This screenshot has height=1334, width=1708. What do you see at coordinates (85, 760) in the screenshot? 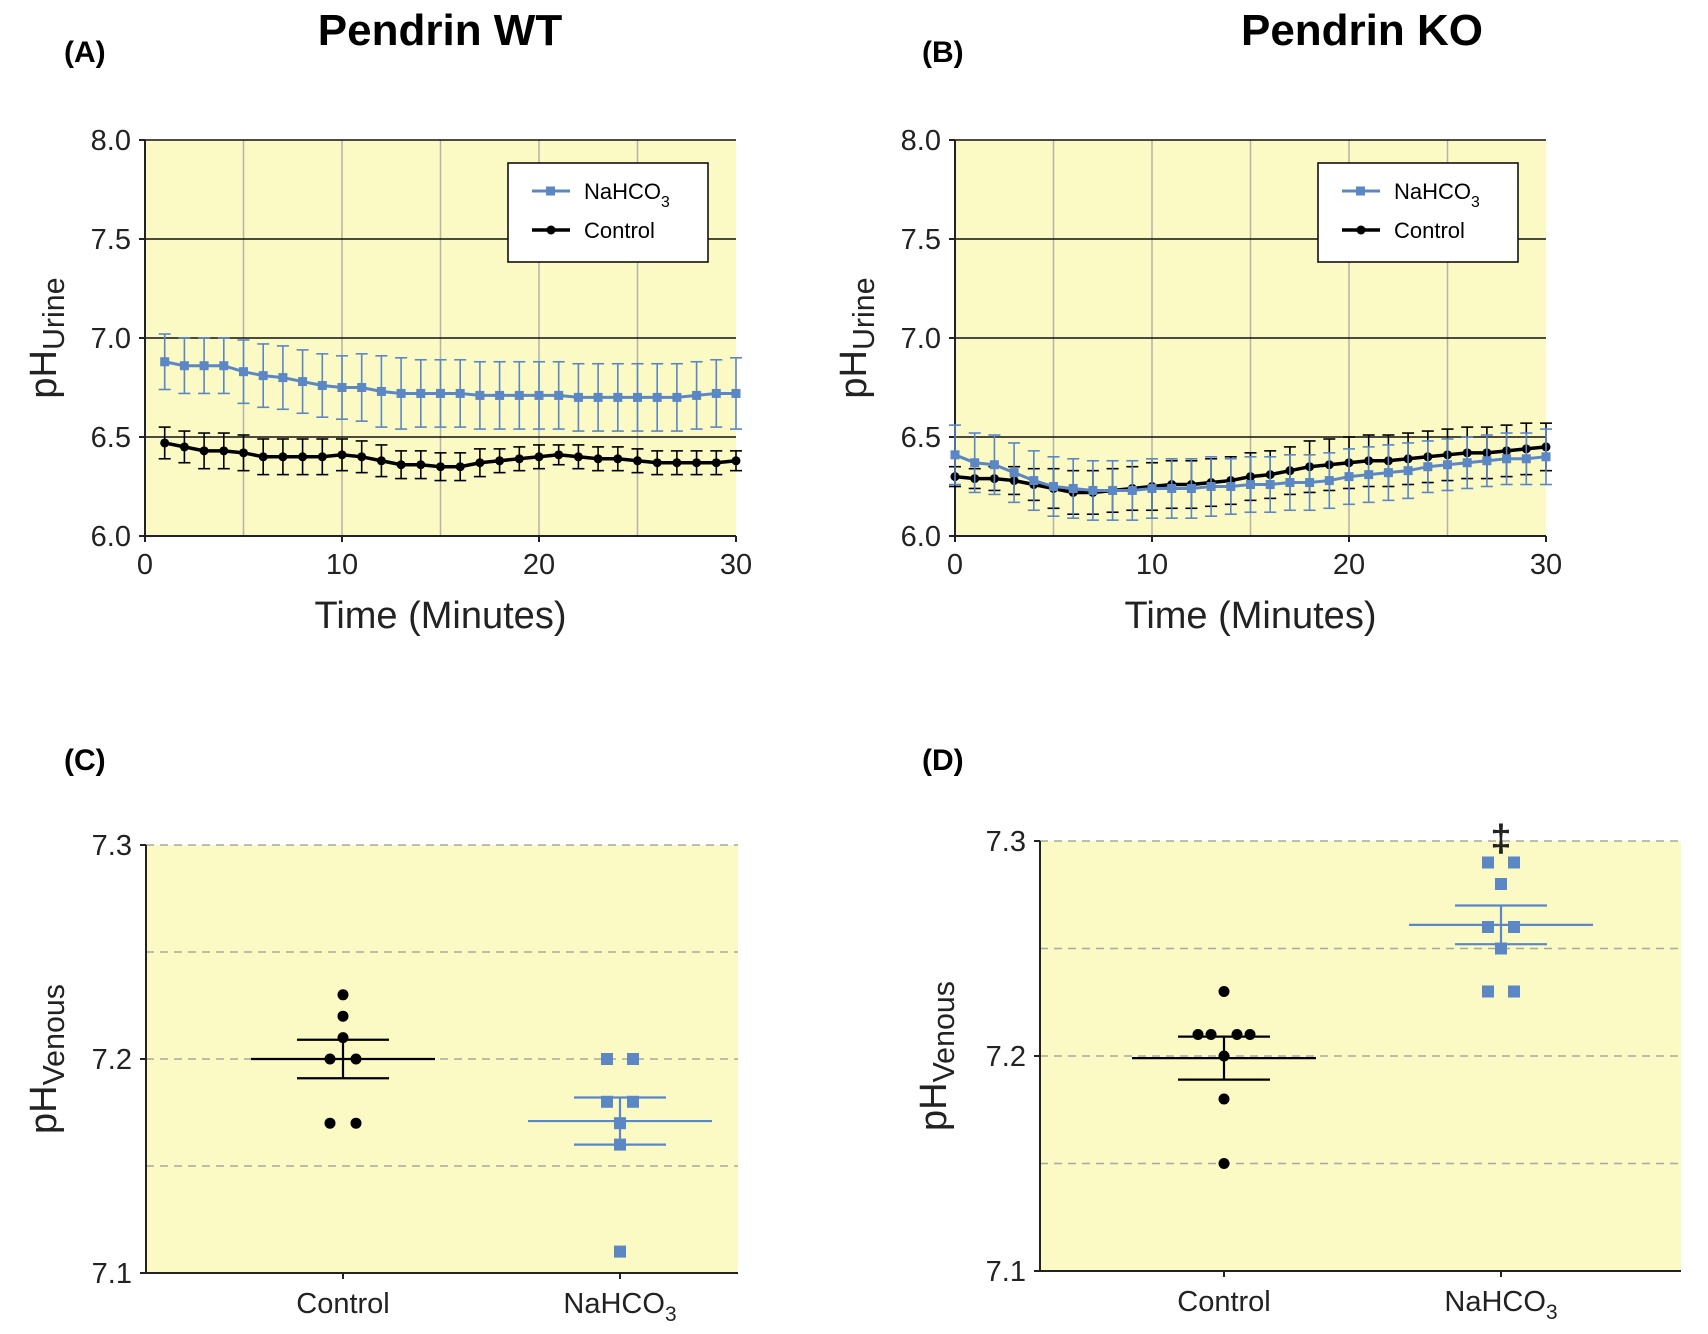
I see `panel-letter-c: (C)` at bounding box center [85, 760].